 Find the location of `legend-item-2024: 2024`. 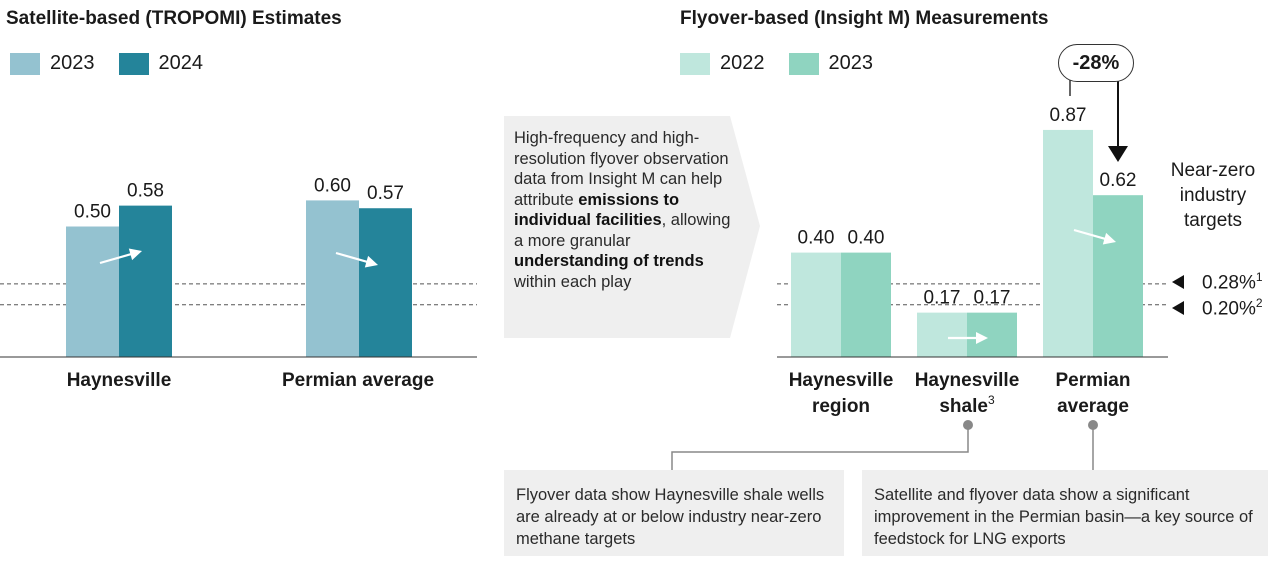

legend-item-2024: 2024 is located at coordinates (161, 63).